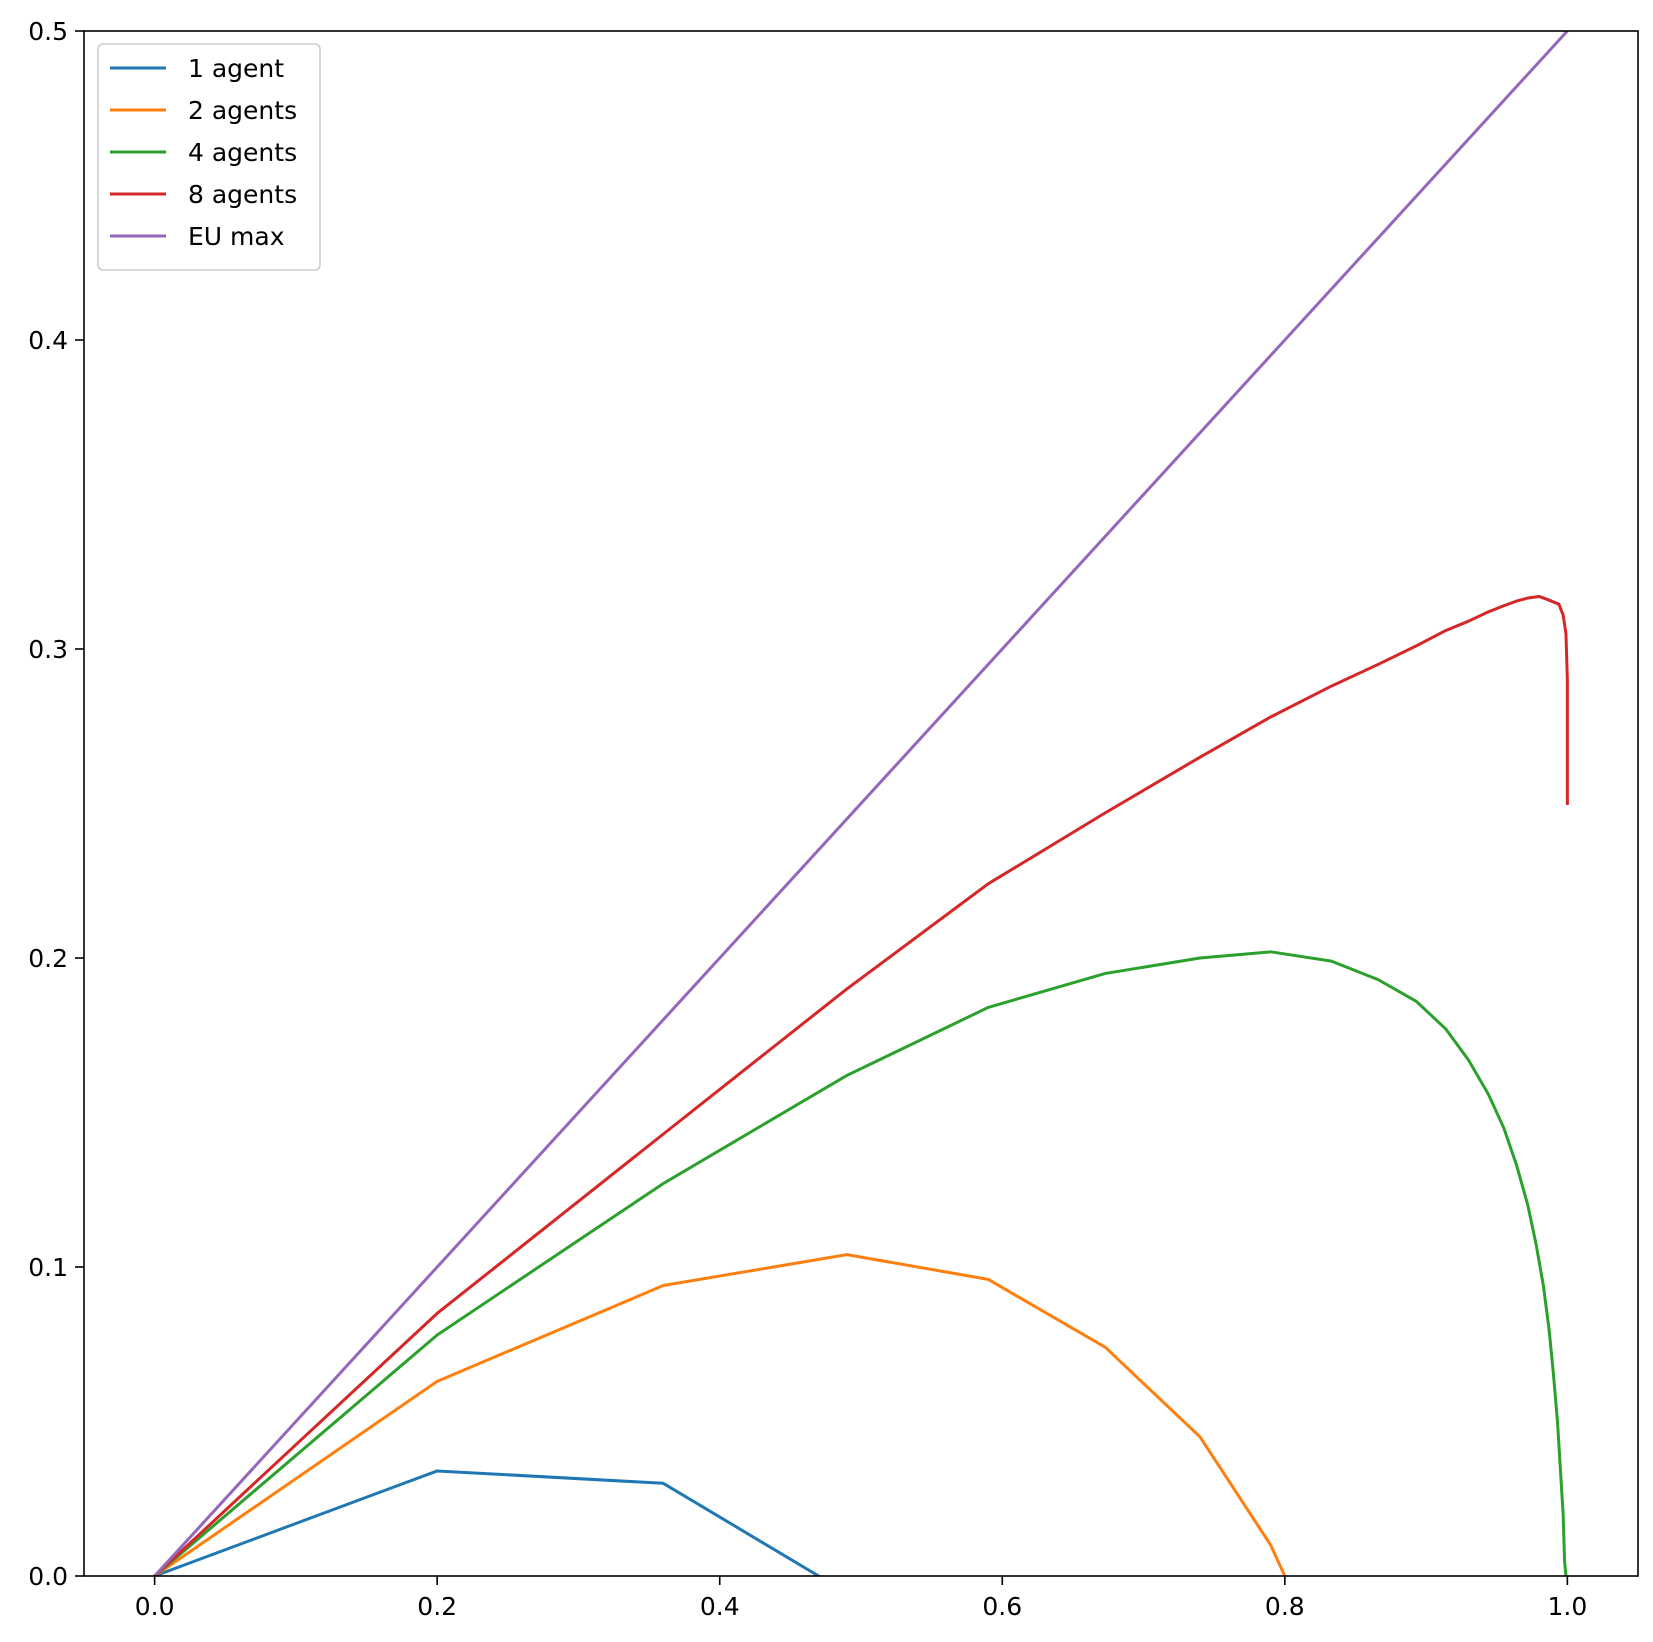  What do you see at coordinates (236, 68) in the screenshot?
I see `legend-label: 1 agent` at bounding box center [236, 68].